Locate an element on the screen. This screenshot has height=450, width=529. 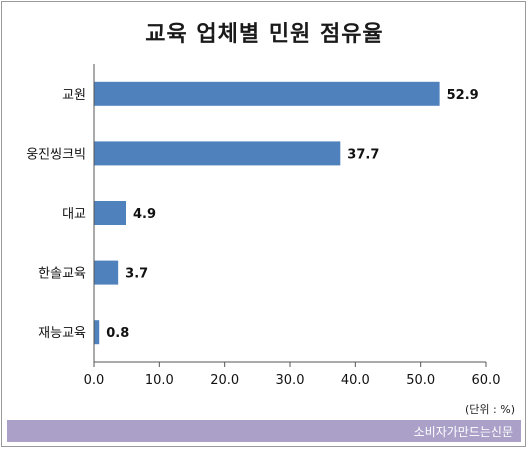
x-tick-label: 30.0 is located at coordinates (290, 380).